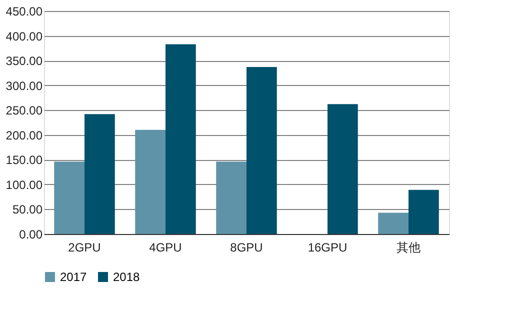  Describe the element at coordinates (165, 247) in the screenshot. I see `x-tick-label: 4GPU` at that location.